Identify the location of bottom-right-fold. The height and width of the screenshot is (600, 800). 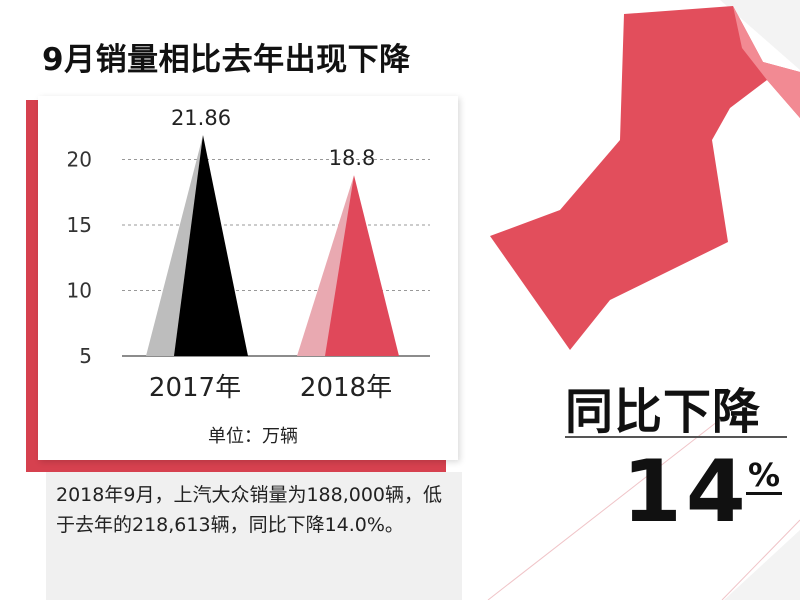
(762, 565).